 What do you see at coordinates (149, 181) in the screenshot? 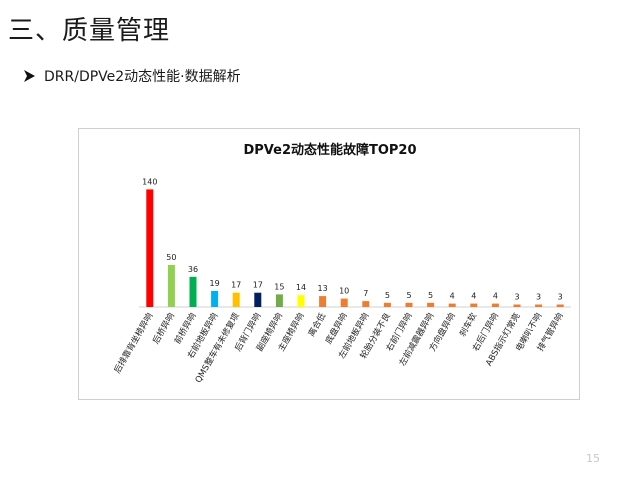
I see `data-label: 140` at bounding box center [149, 181].